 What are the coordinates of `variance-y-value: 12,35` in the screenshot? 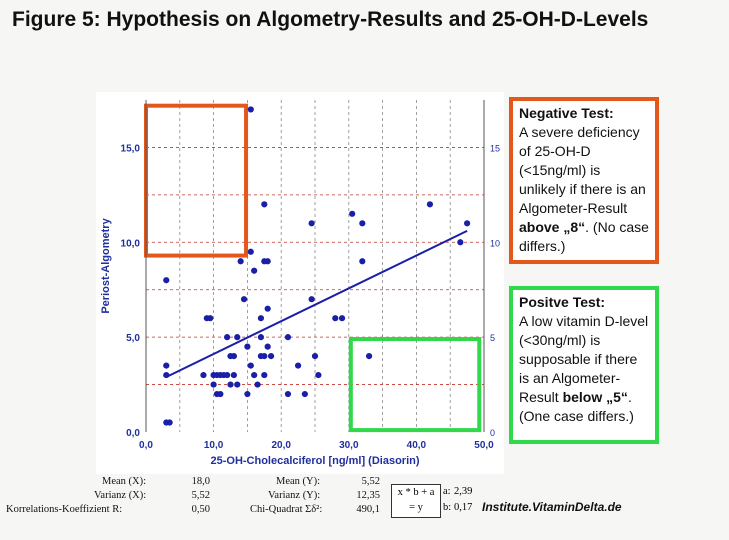 It's located at (368, 495).